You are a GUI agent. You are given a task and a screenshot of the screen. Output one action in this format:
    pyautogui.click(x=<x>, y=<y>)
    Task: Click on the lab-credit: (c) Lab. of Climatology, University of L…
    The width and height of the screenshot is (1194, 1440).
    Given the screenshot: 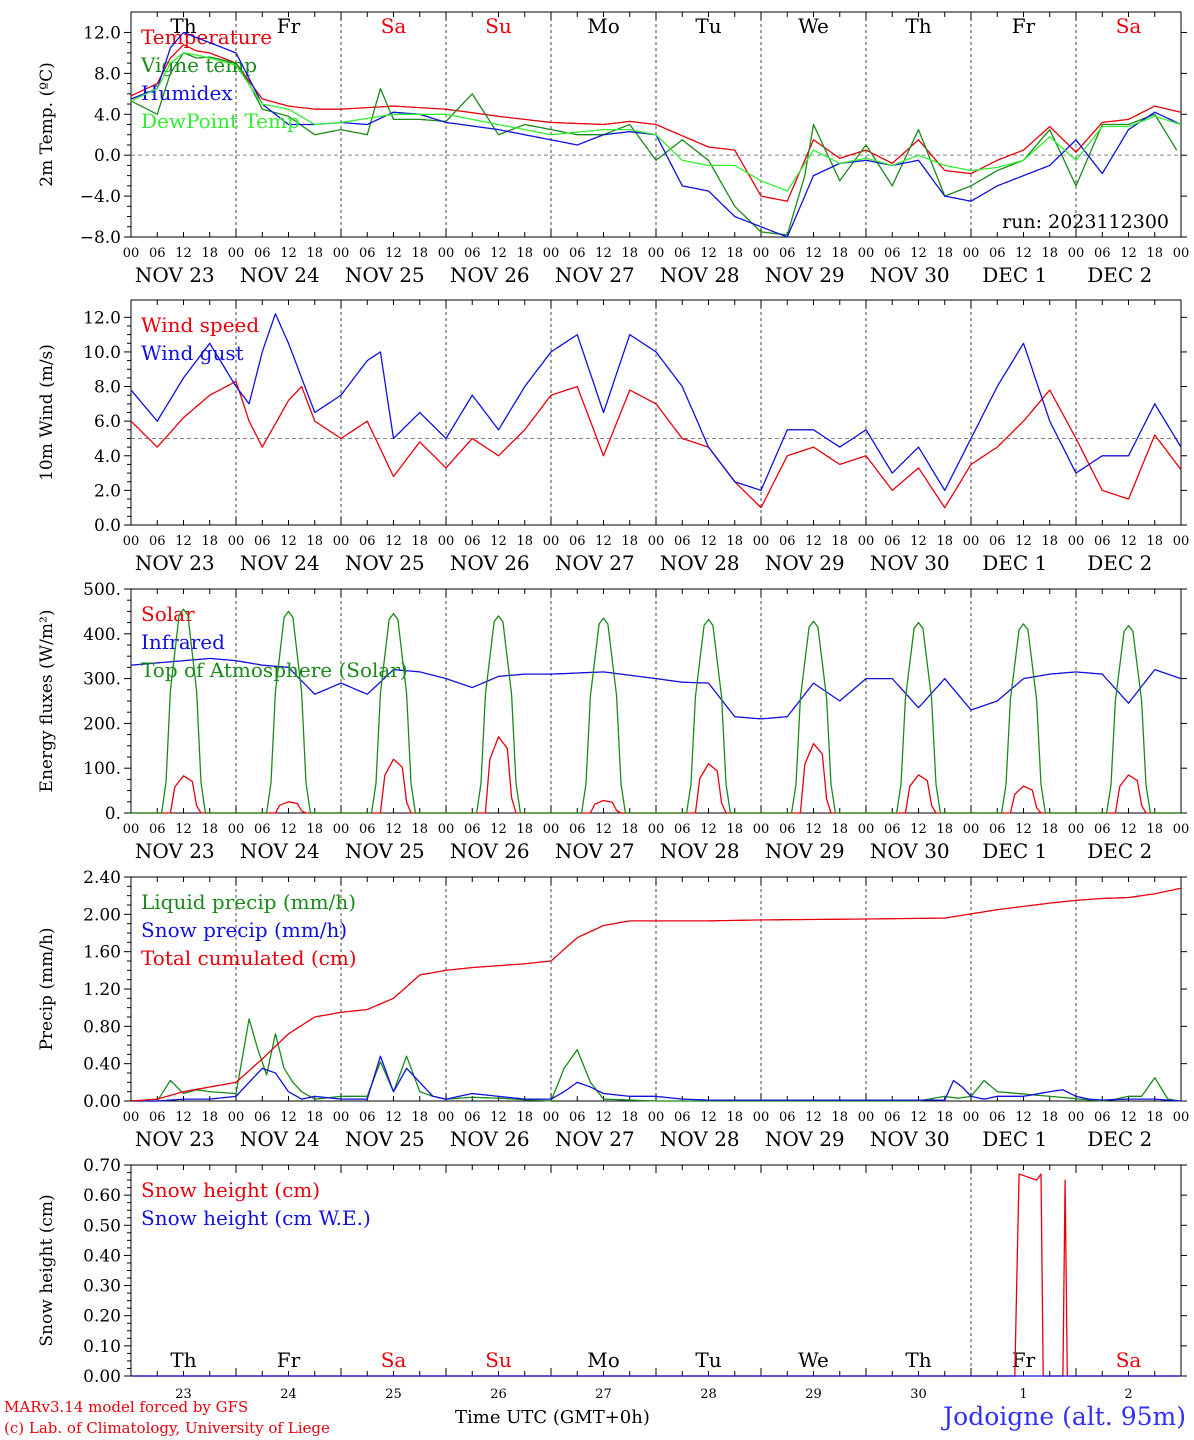 What is the action you would take?
    pyautogui.click(x=167, y=1428)
    